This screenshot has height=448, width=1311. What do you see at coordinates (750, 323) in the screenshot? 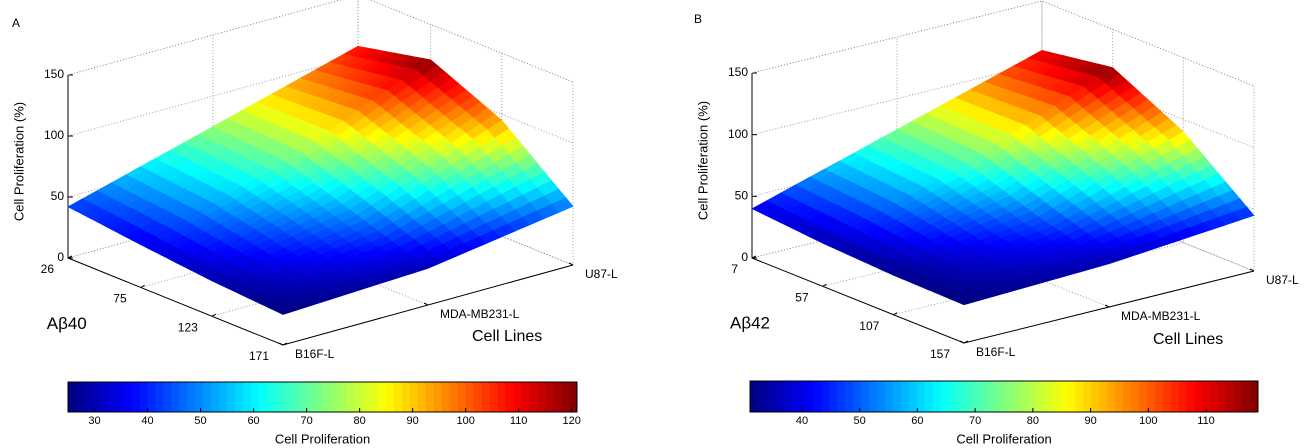
I see `x-axis-label: Aβ42` at bounding box center [750, 323].